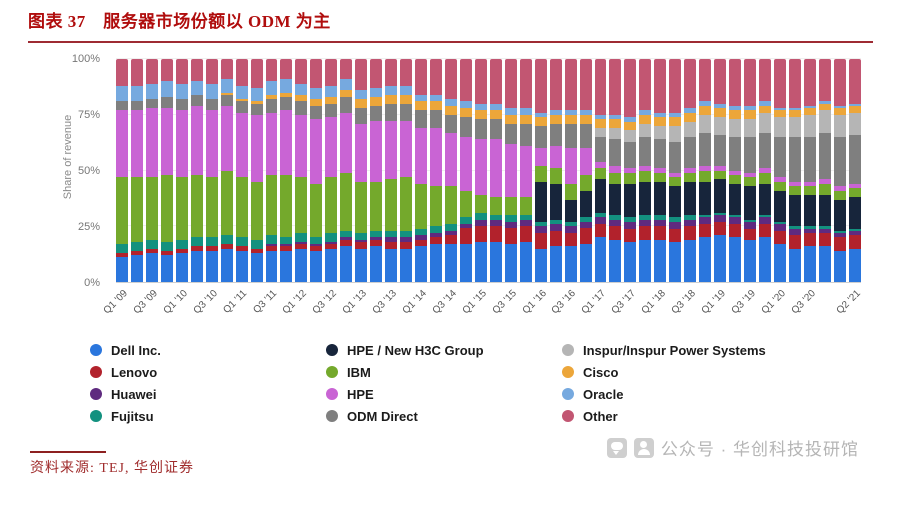  What do you see at coordinates (359, 372) in the screenshot?
I see `legend-label: IBM` at bounding box center [359, 372].